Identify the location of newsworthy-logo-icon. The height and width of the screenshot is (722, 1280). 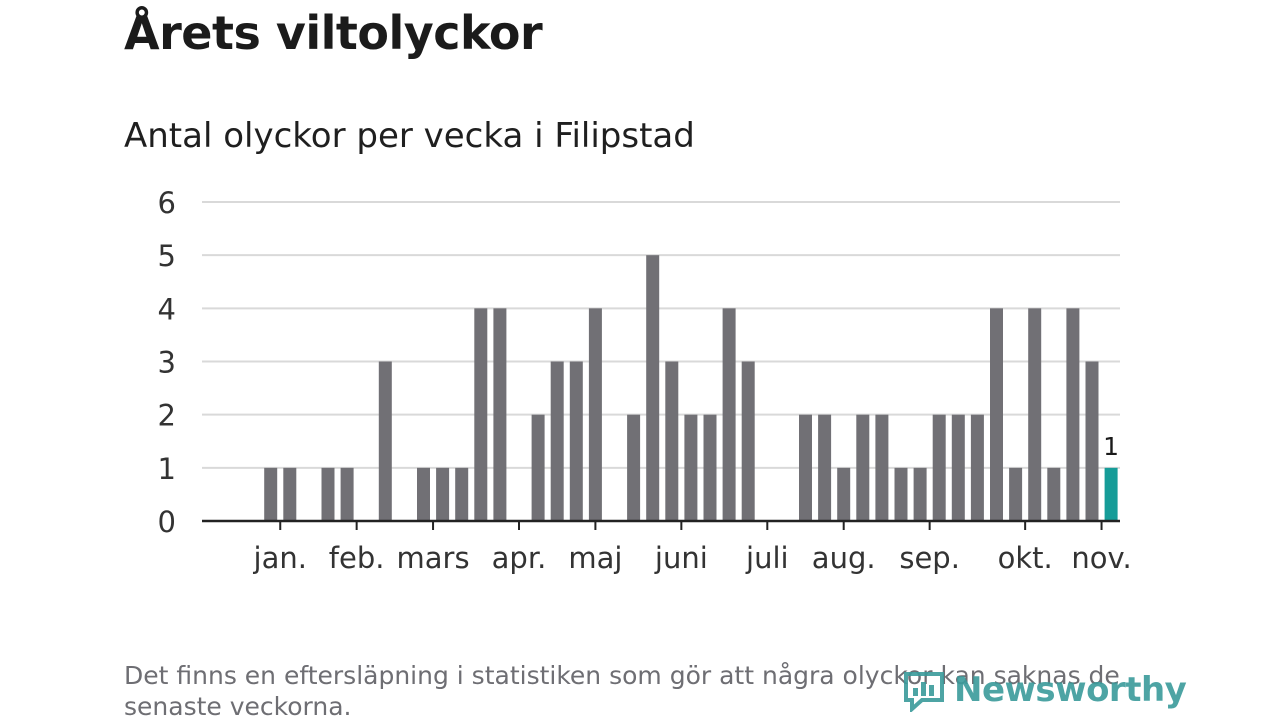
(924, 692).